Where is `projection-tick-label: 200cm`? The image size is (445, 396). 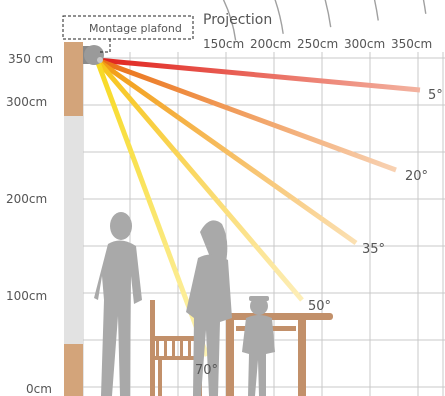 projection-tick-label: 200cm is located at coordinates (270, 44).